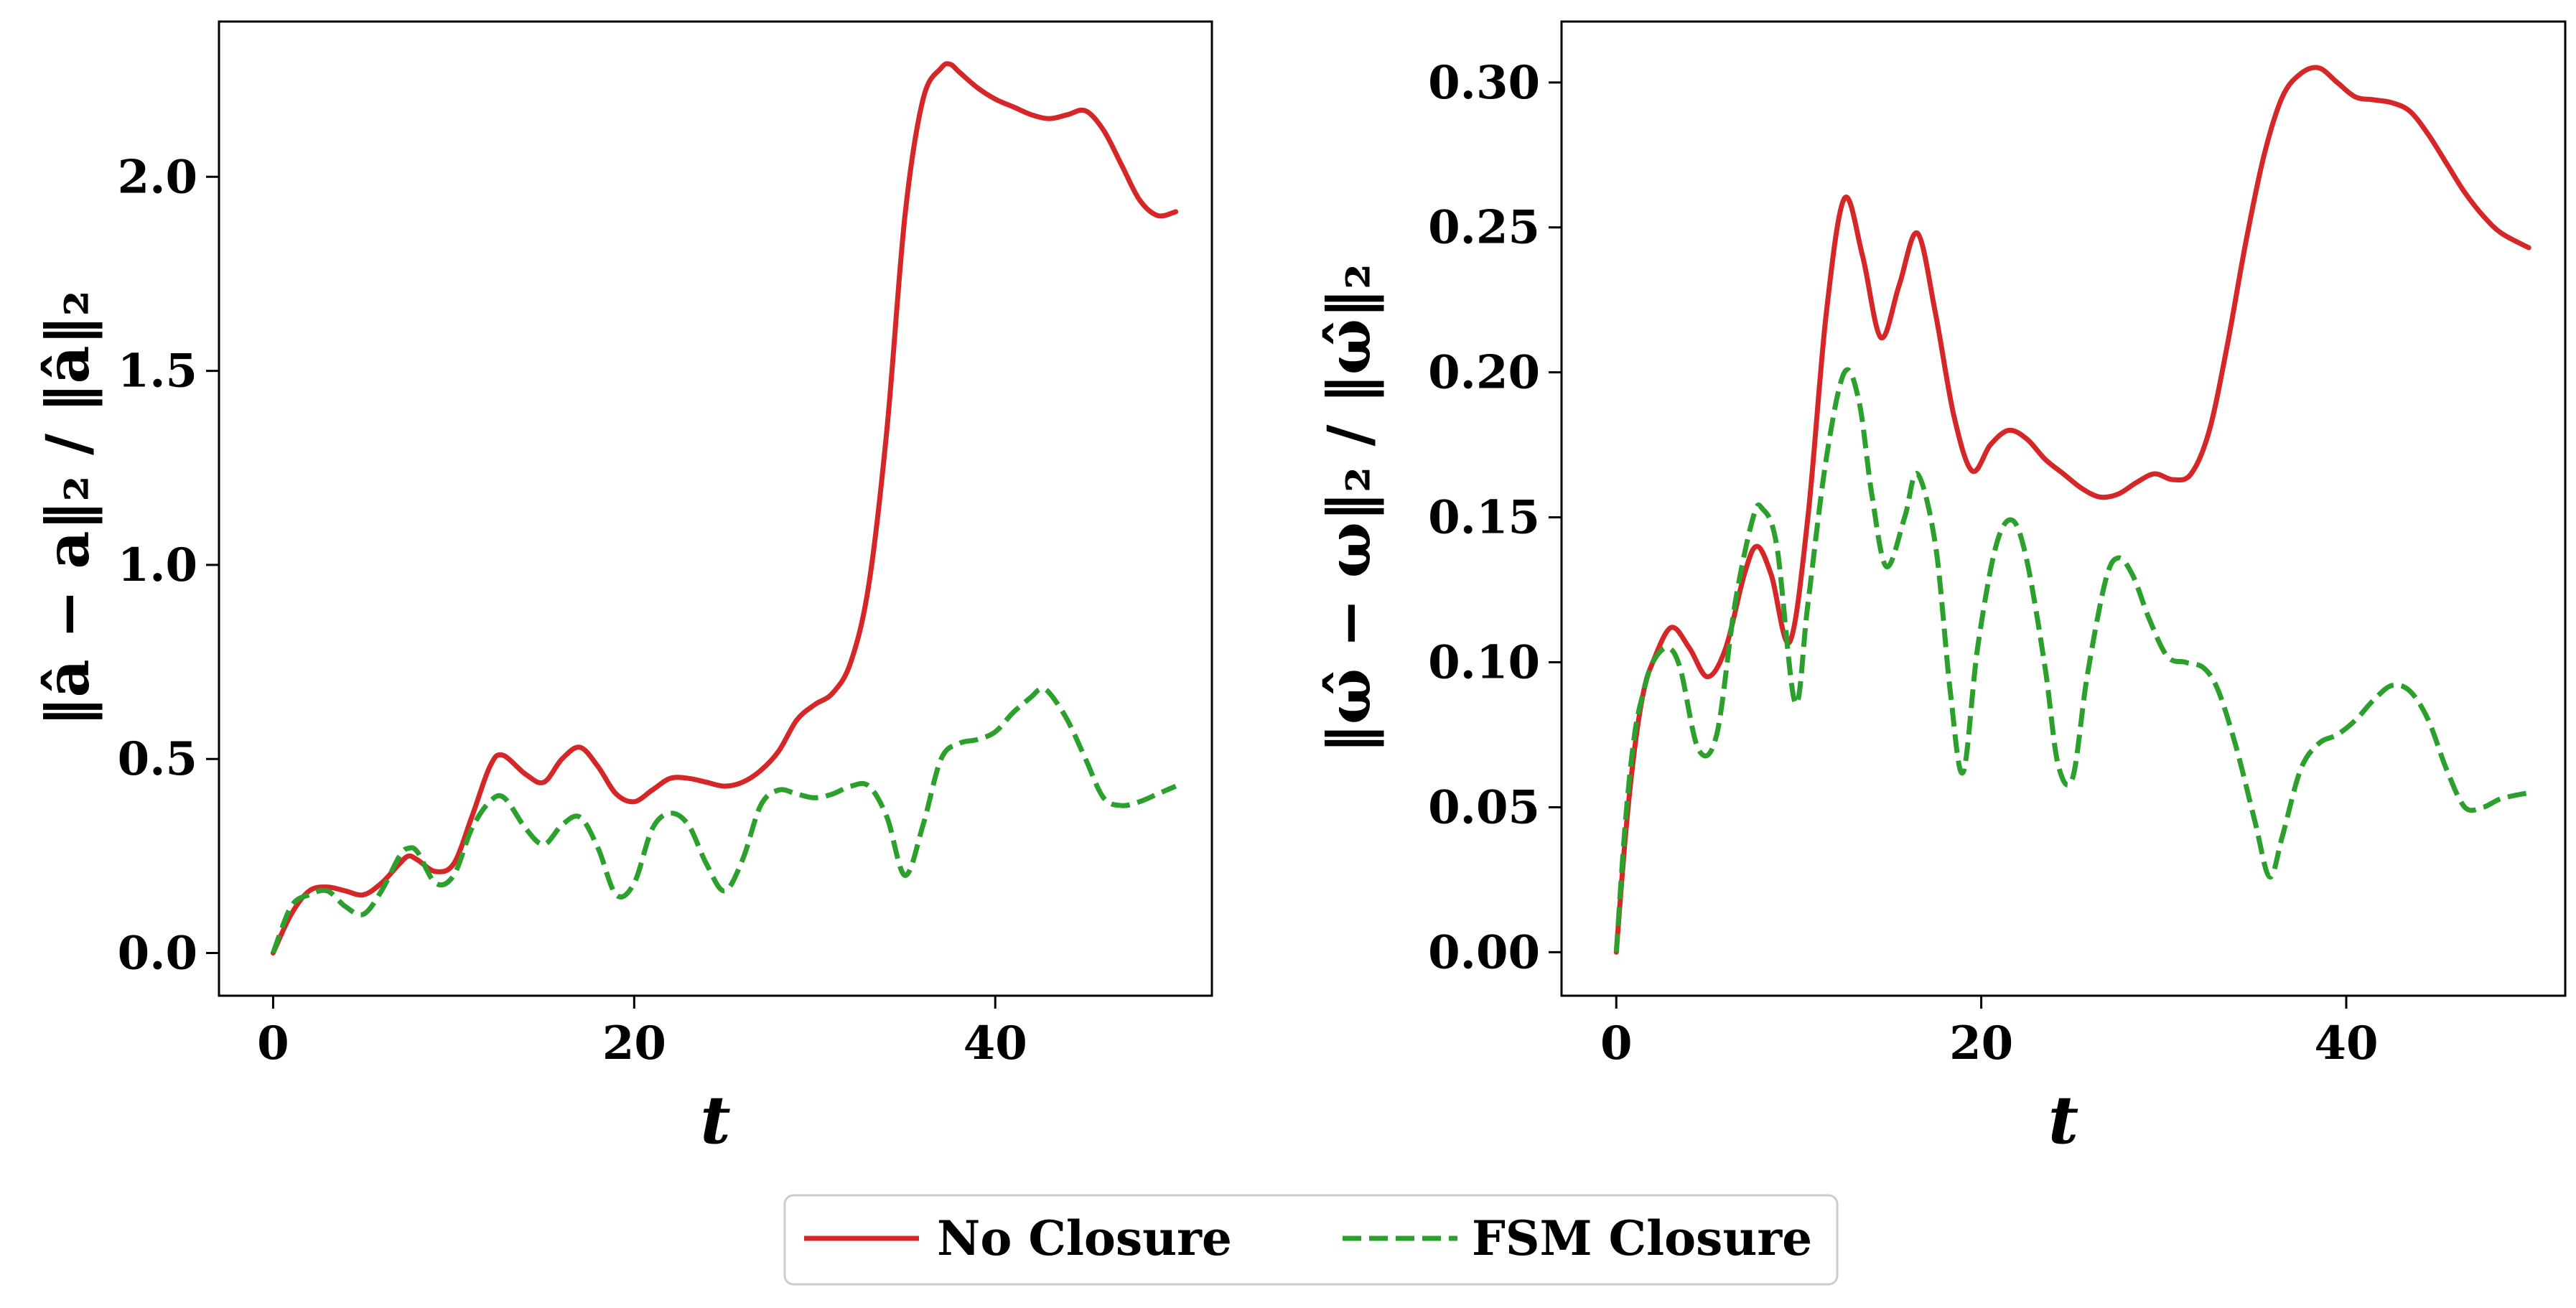 This screenshot has width=2576, height=1308. I want to click on series-line-fsm-closure, so click(724, 820).